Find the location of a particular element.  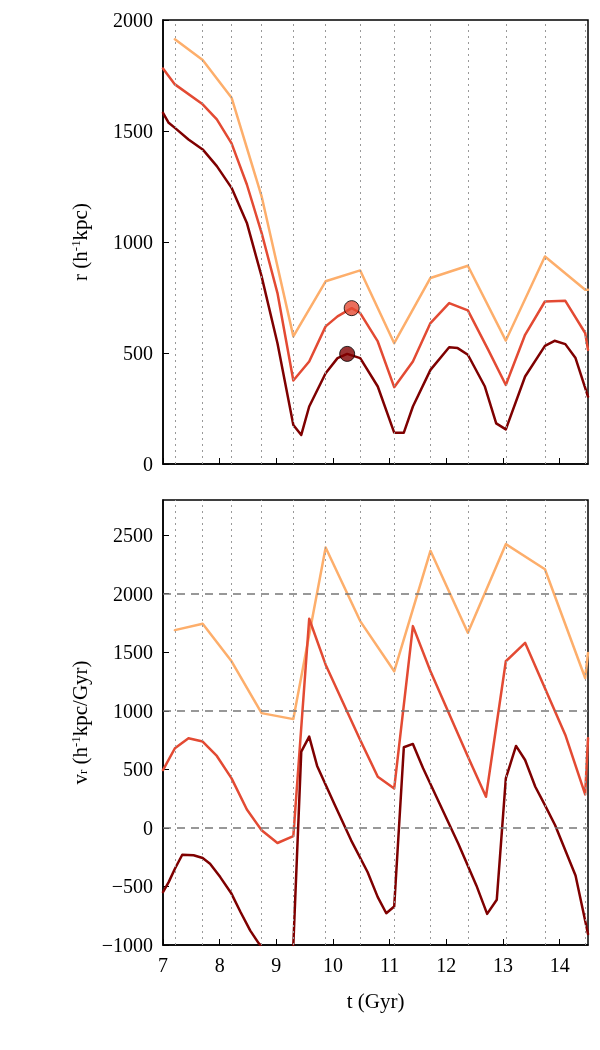

x-axis-title: t (Gyr) is located at coordinates (375, 1000).